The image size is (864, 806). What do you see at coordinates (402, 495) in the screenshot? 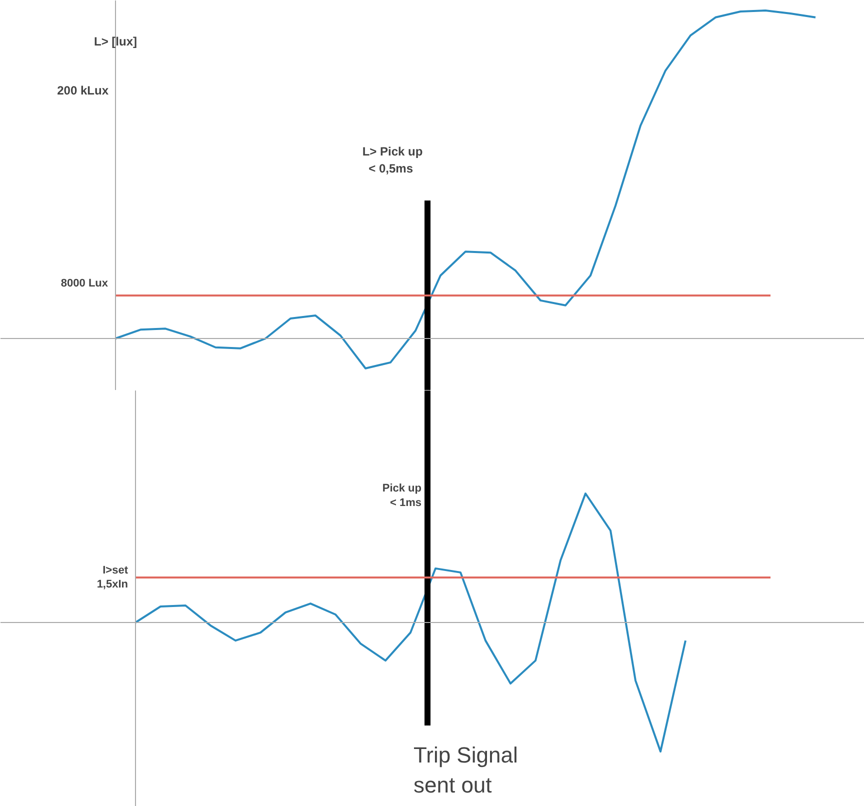
I see `annotation: Pick up < 1ms` at bounding box center [402, 495].